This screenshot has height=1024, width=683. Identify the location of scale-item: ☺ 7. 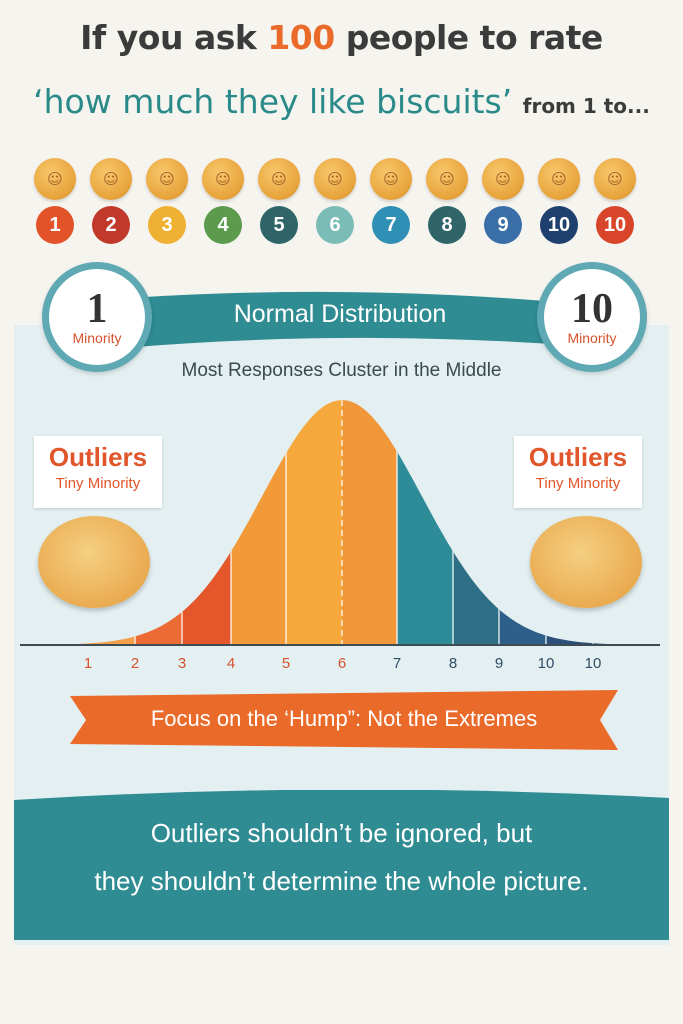
(391, 201).